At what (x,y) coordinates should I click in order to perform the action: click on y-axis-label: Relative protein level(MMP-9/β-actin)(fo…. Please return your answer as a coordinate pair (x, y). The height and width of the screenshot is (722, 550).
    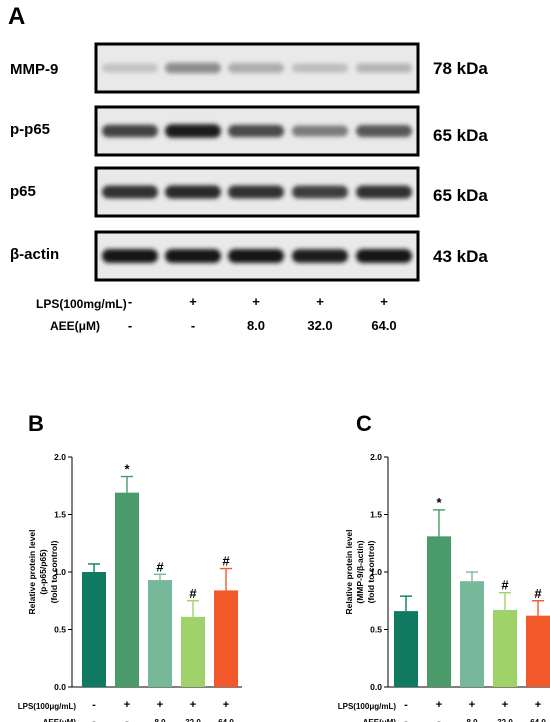
    Looking at the image, I should click on (360, 571).